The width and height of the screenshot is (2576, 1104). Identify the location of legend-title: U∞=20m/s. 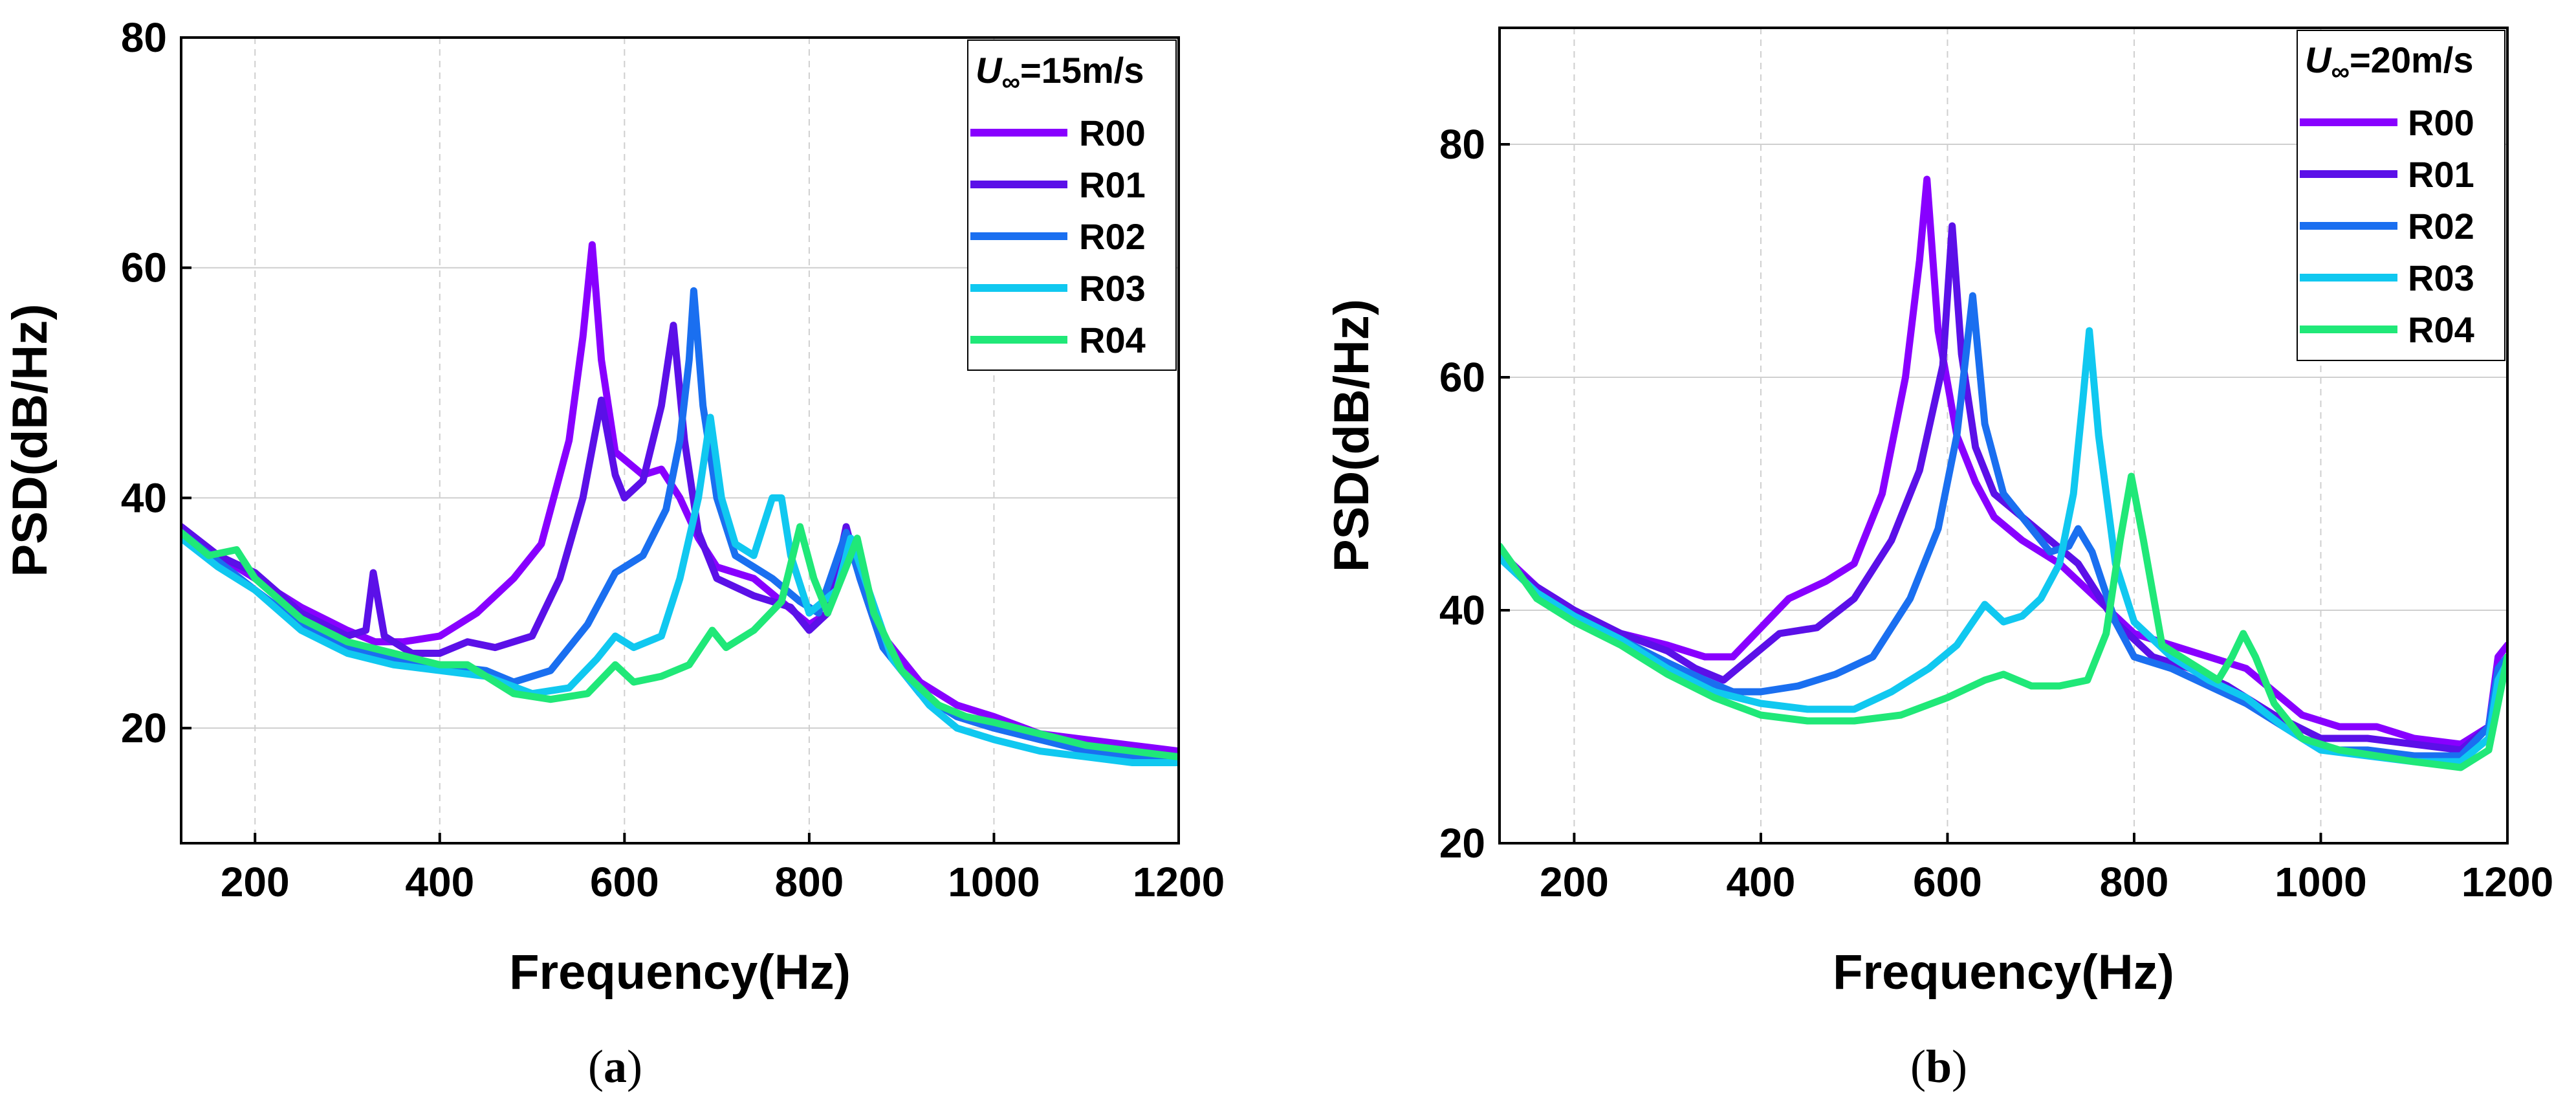
(2389, 62).